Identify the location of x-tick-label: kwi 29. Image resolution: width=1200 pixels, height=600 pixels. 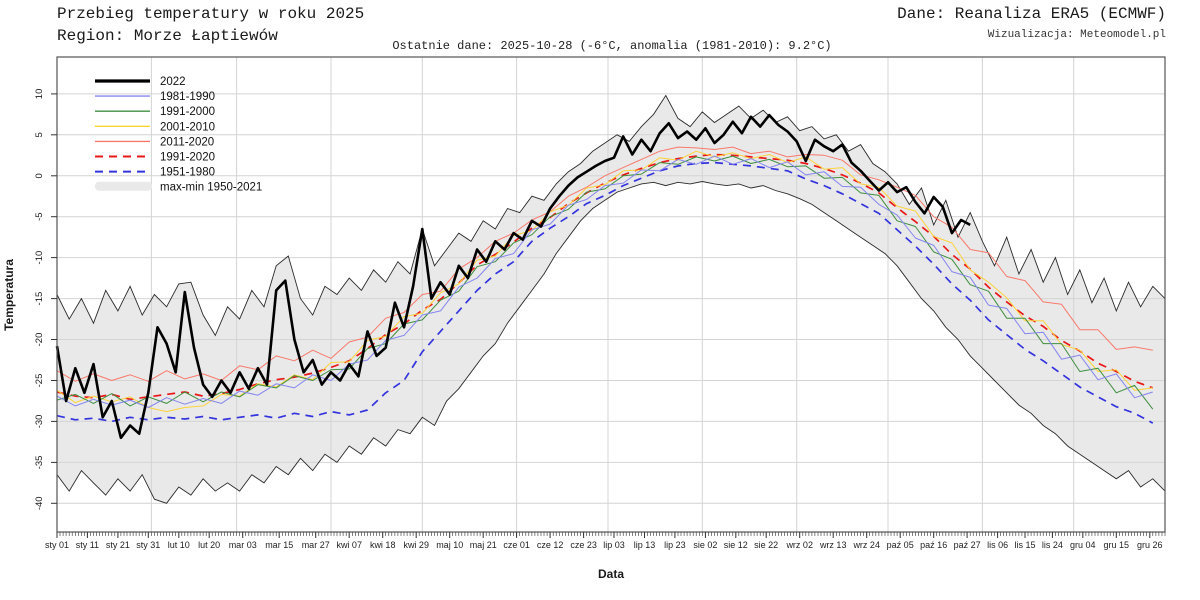
(416, 545).